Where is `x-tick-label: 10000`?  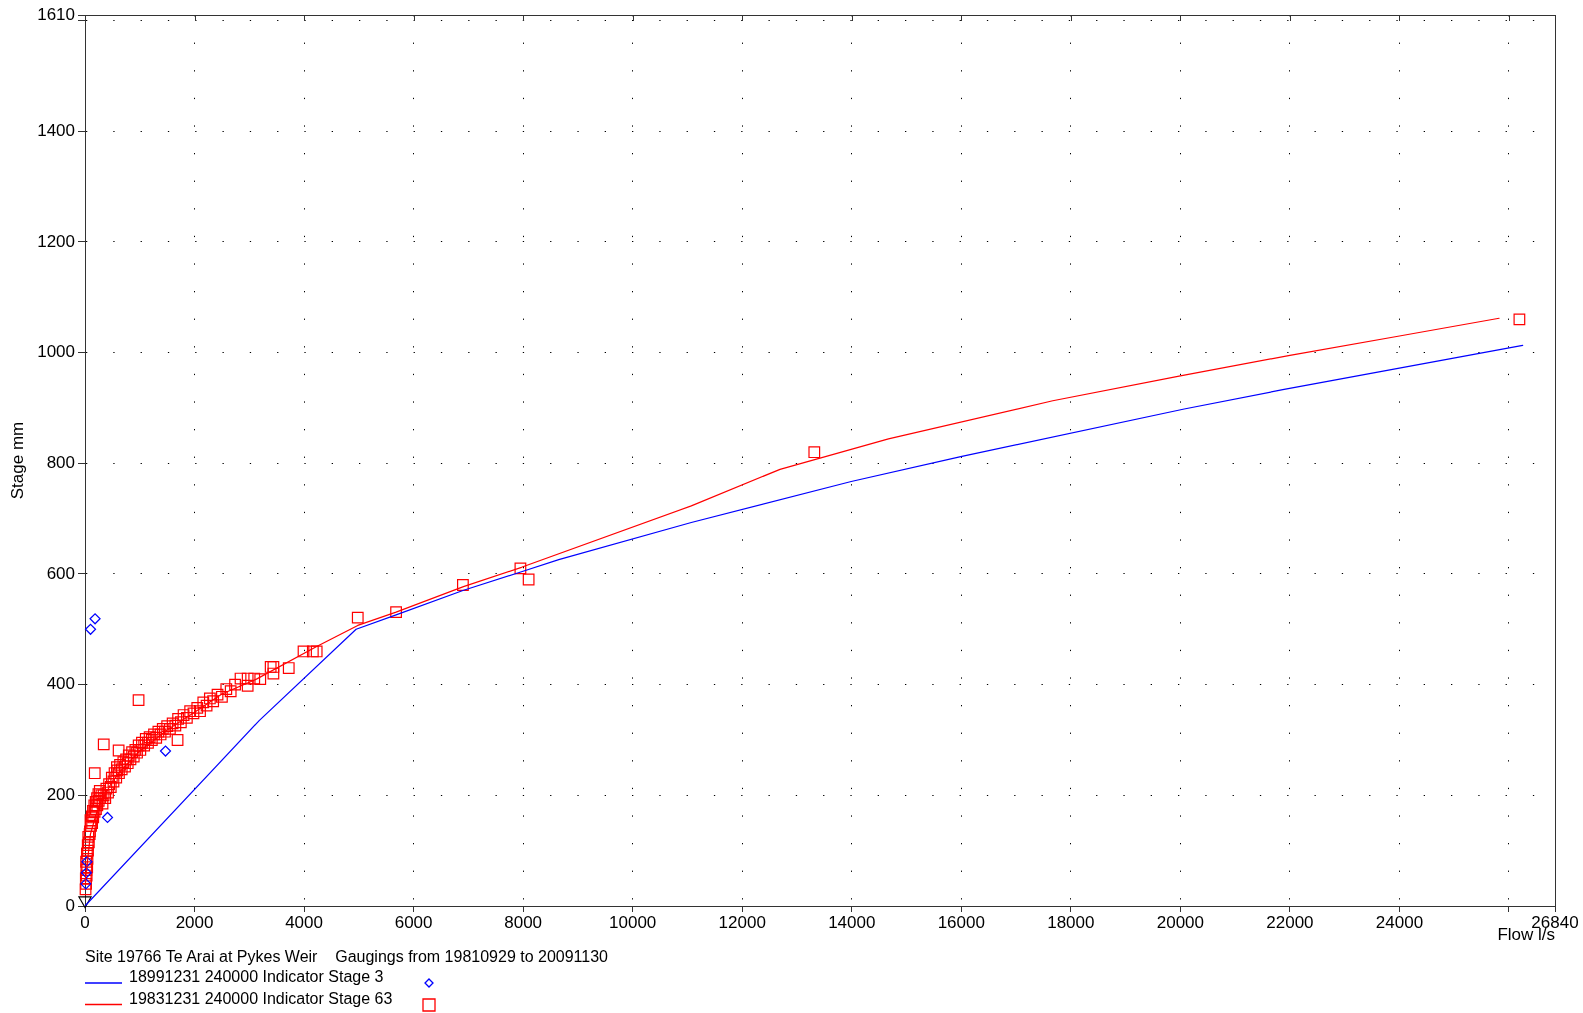 x-tick-label: 10000 is located at coordinates (633, 922).